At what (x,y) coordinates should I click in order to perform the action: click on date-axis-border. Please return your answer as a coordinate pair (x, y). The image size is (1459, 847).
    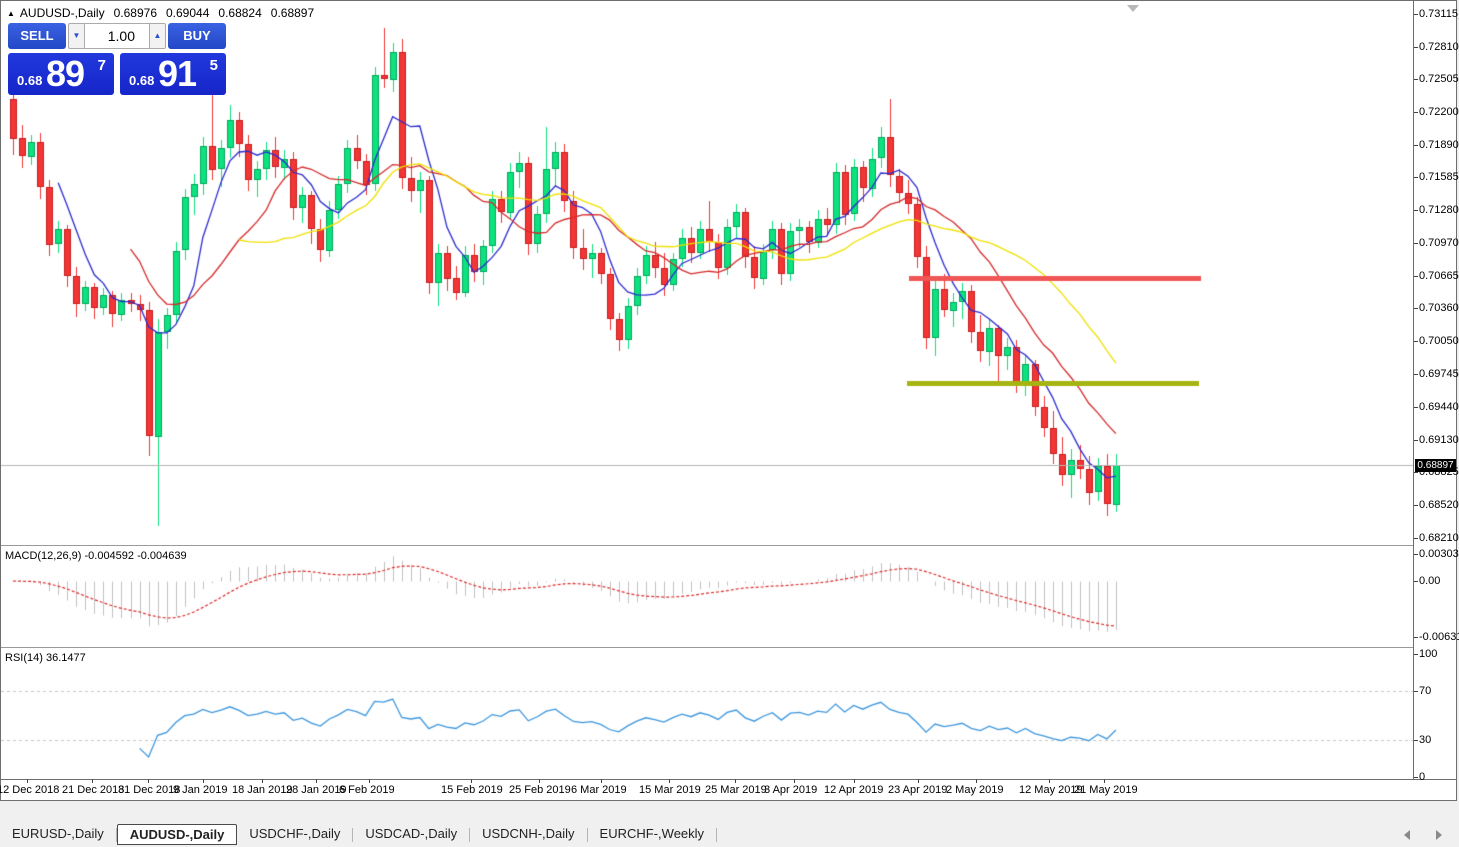
    Looking at the image, I should click on (728, 779).